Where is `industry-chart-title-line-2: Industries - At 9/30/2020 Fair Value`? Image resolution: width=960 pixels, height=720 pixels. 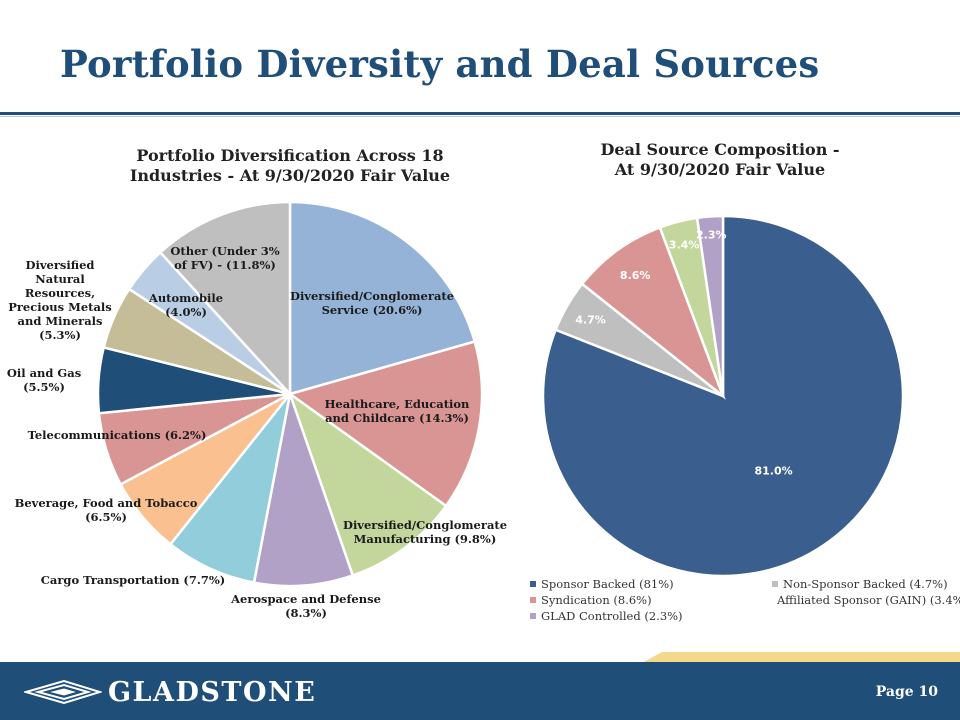 industry-chart-title-line-2: Industries - At 9/30/2020 Fair Value is located at coordinates (290, 175).